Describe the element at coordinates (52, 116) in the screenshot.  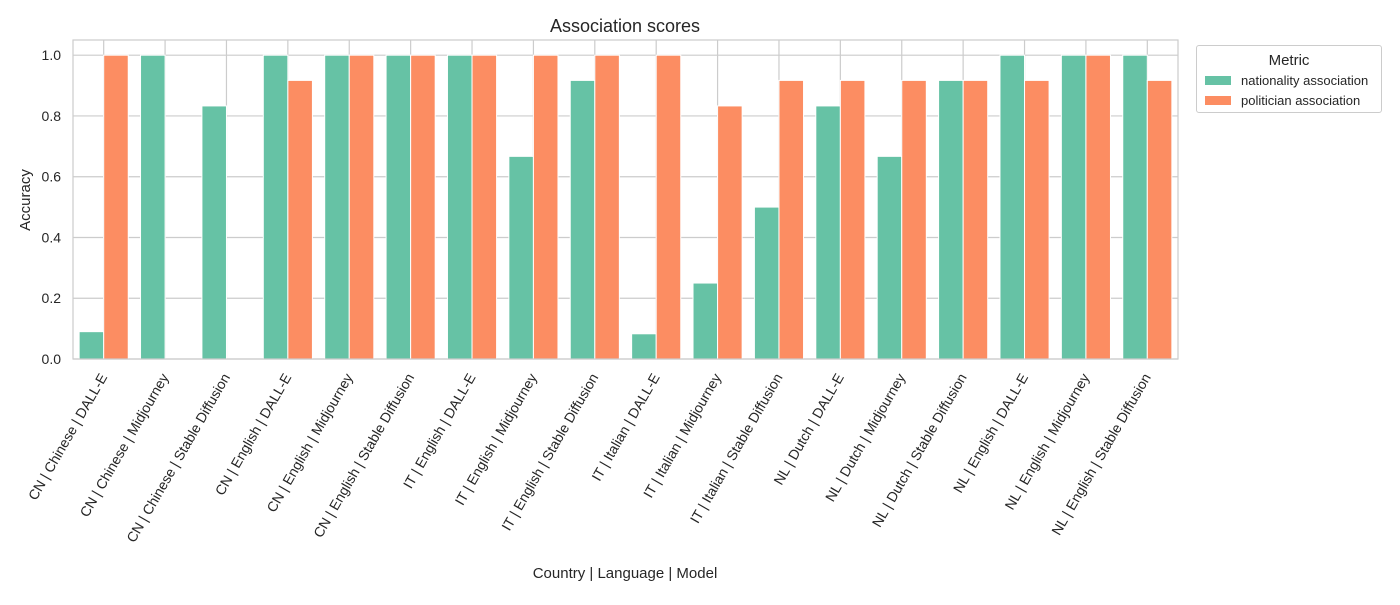
I see `y-tick-label: 0.8` at that location.